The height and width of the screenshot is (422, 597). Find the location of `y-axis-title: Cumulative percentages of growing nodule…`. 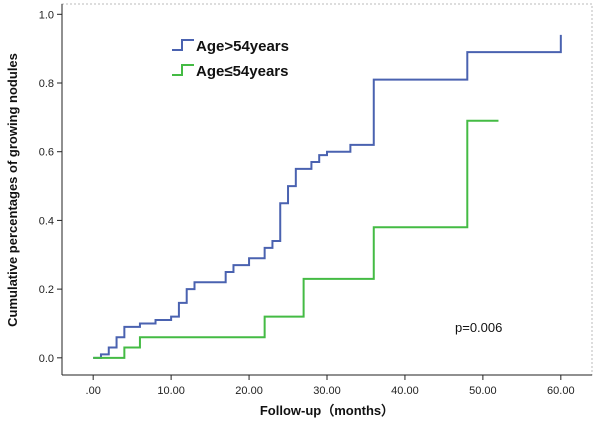

y-axis-title: Cumulative percentages of growing nodule… is located at coordinates (12, 190).